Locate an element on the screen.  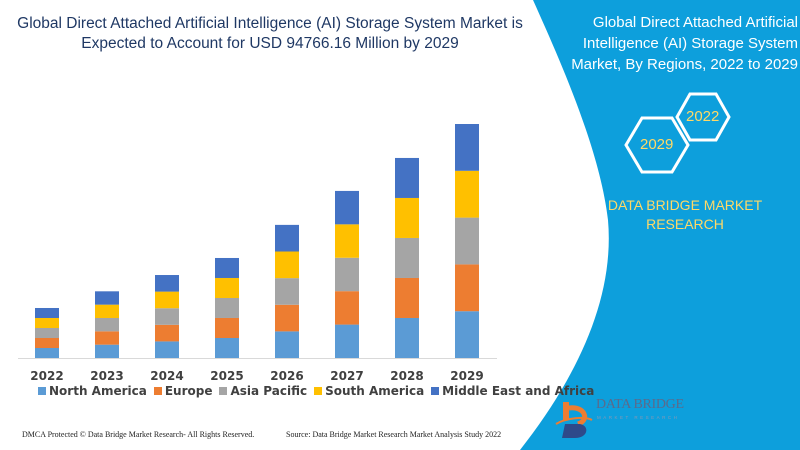
bar-2025-asia-pacific is located at coordinates (227, 307).